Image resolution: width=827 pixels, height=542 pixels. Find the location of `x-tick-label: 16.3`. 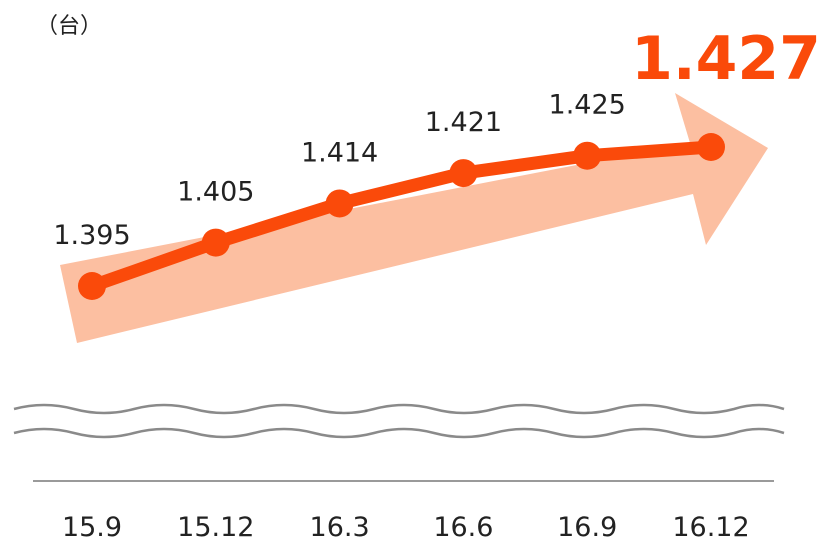

x-tick-label: 16.3 is located at coordinates (340, 527).